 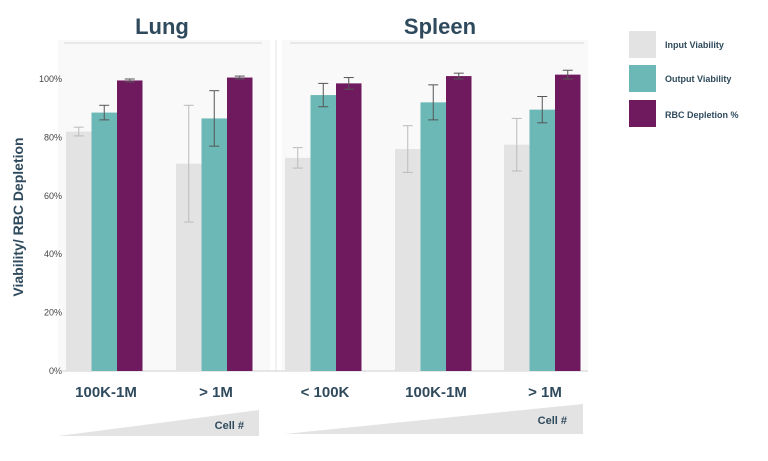 I want to click on y-tick-label: 20%, so click(x=53, y=313).